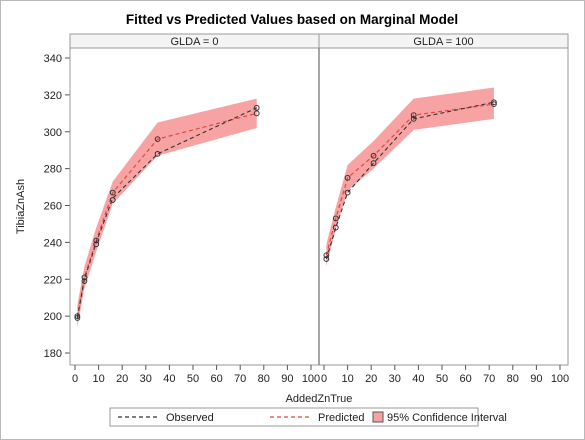 The height and width of the screenshot is (440, 585). What do you see at coordinates (53, 317) in the screenshot?
I see `y-tick-label: 200` at bounding box center [53, 317].